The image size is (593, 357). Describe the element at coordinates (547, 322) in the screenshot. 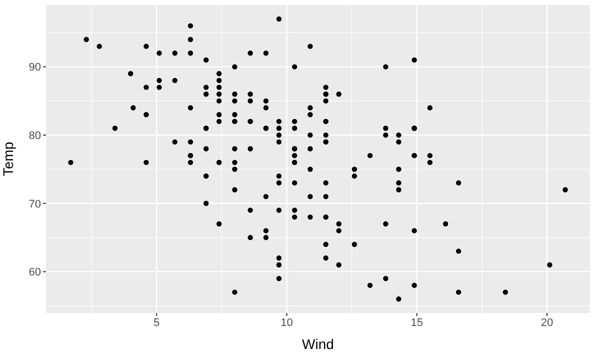

I see `x-tick-label: 20` at that location.